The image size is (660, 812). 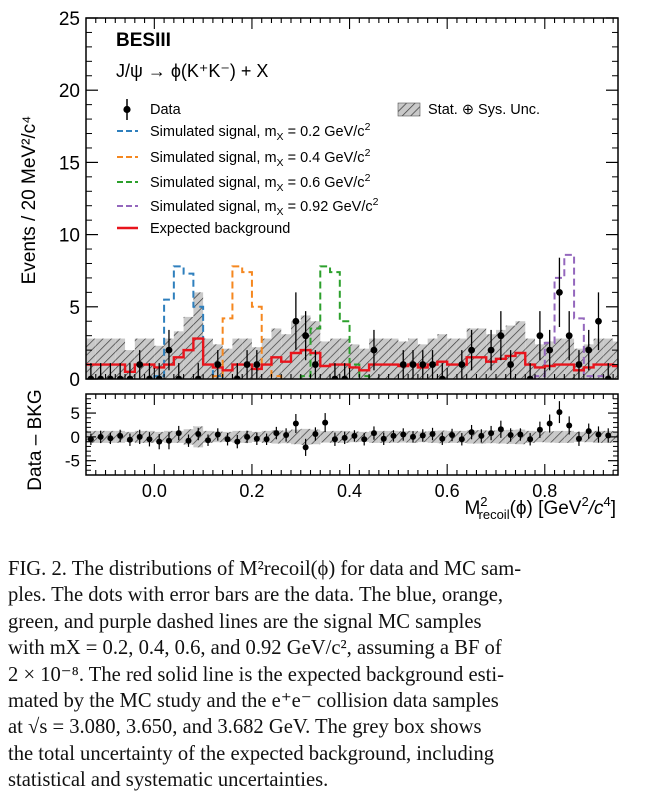 I want to click on x-tick-label: 0.2, so click(x=251, y=491).